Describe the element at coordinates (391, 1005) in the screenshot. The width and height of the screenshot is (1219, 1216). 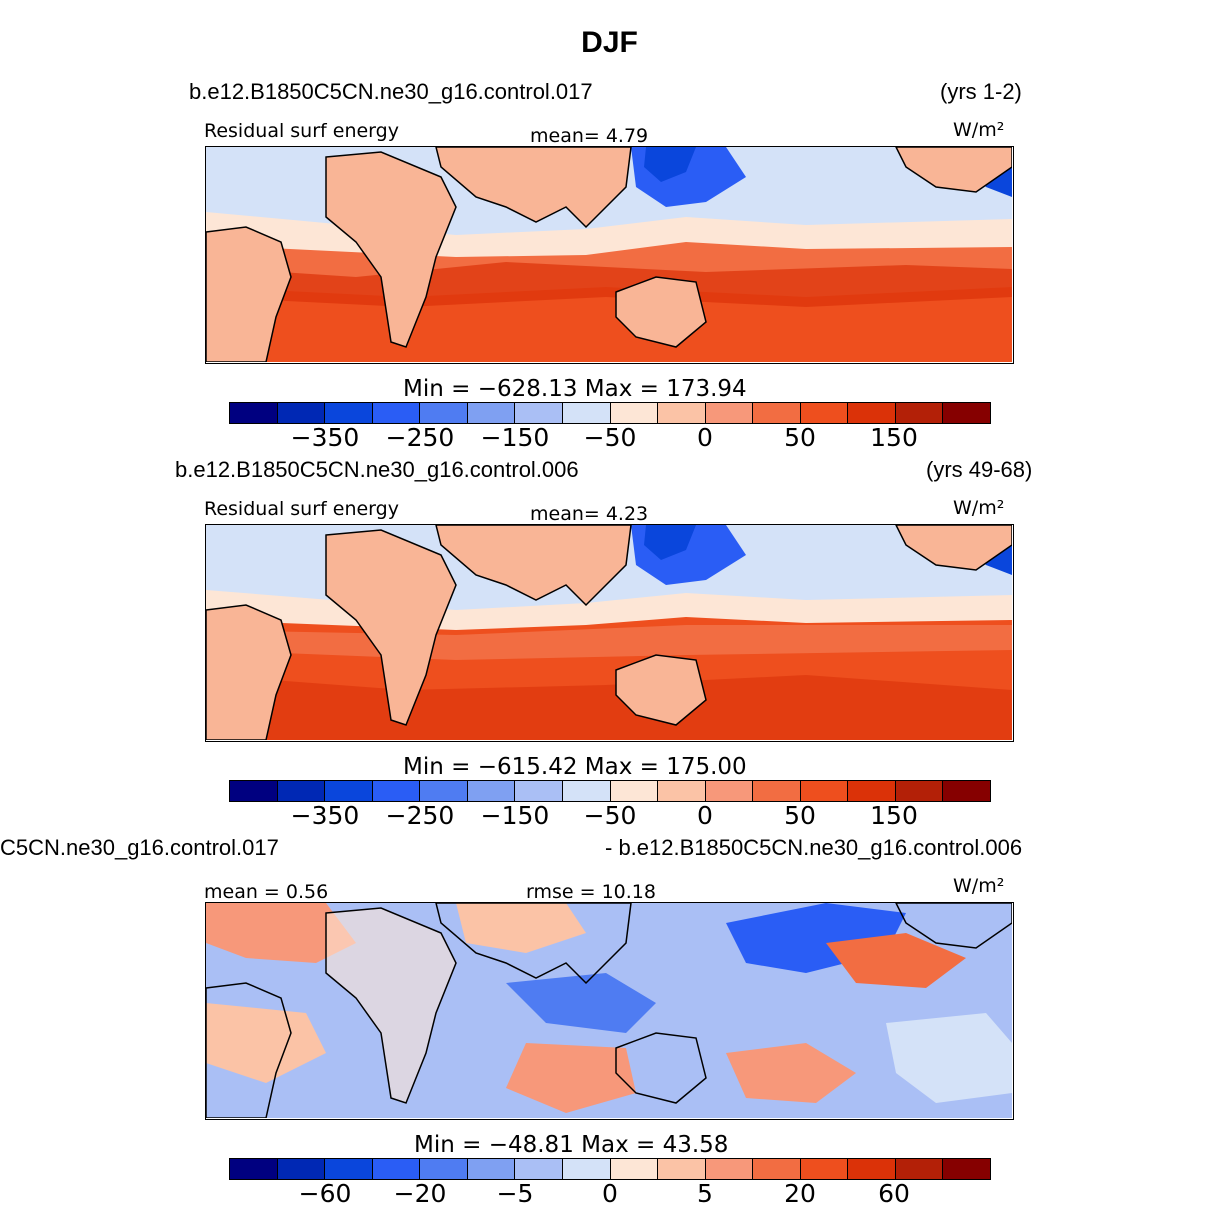
I see `panel3-africa` at that location.